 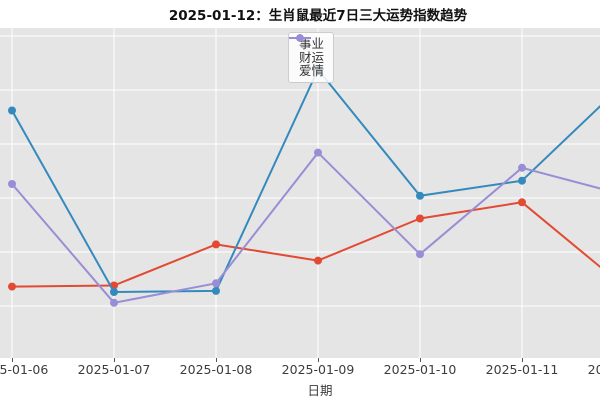 What do you see at coordinates (300, 38) in the screenshot?
I see `legend-marker-love` at bounding box center [300, 38].